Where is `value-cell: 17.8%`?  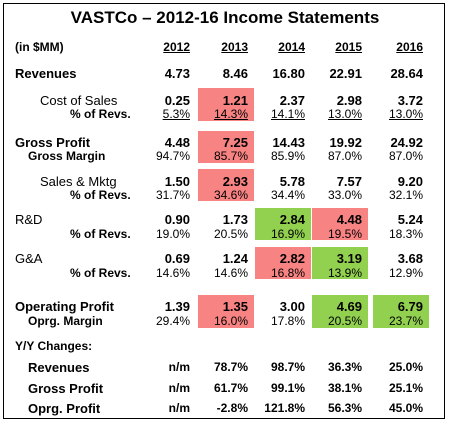
value-cell: 17.8% is located at coordinates (287, 321).